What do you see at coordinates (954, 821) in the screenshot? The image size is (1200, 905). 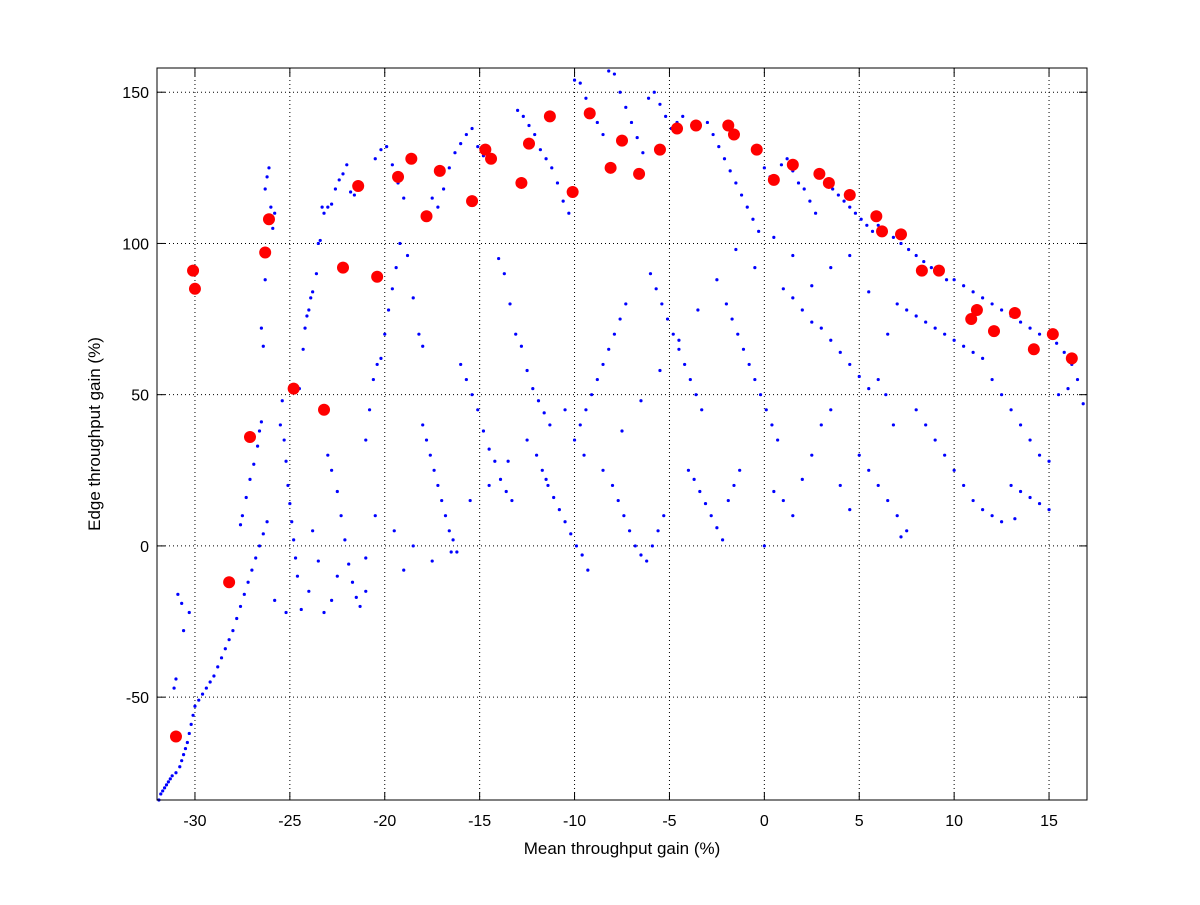 I see `x-tick-label: 10` at bounding box center [954, 821].